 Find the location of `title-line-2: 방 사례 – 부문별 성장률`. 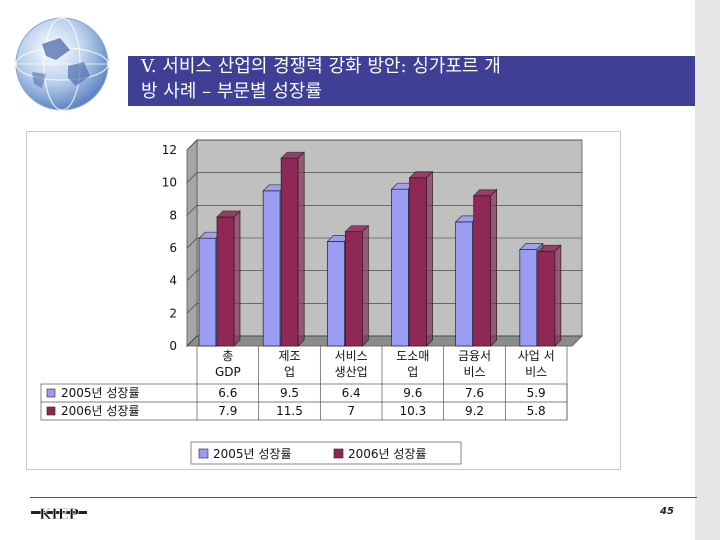

title-line-2: 방 사례 – 부문별 성장률 is located at coordinates (231, 91).